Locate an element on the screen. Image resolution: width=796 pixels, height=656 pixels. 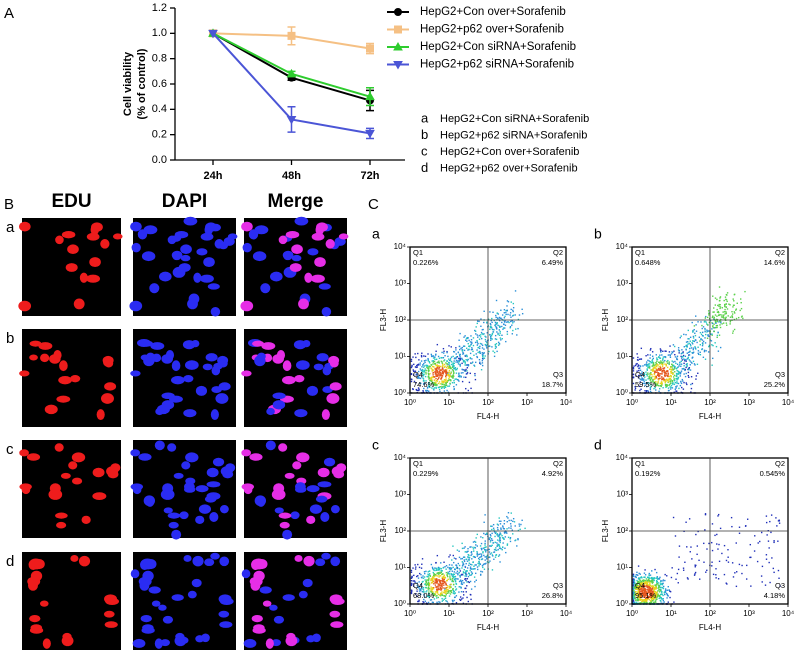
quadrant-value: 0.545% is located at coordinates (773, 473).